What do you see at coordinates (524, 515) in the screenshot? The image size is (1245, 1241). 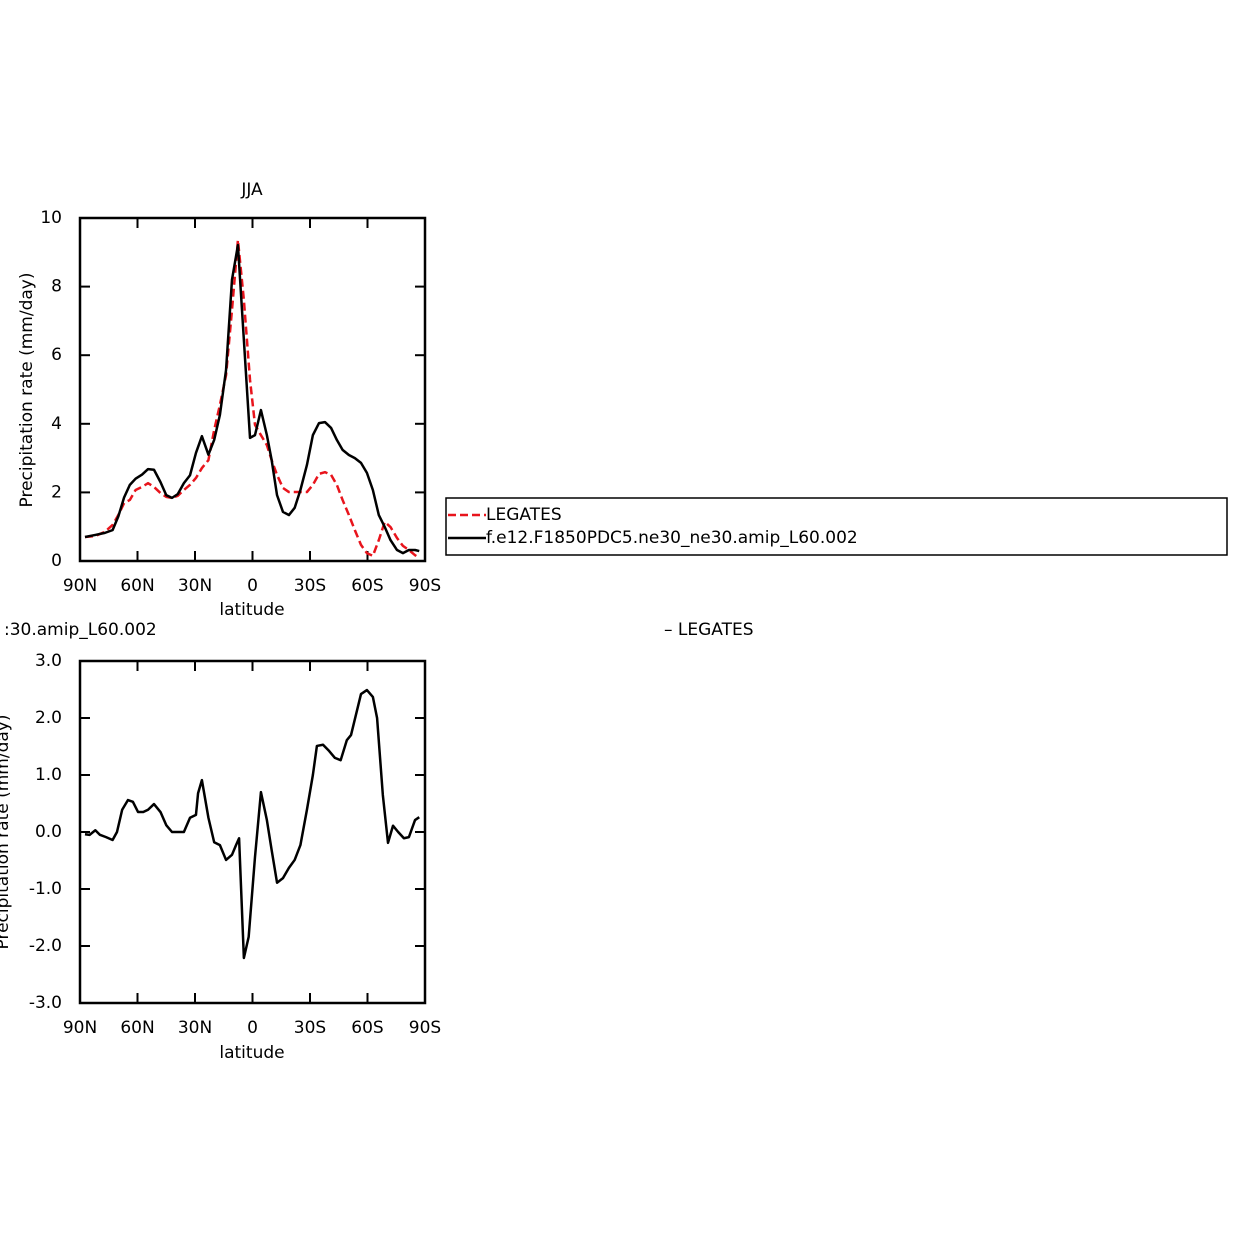 I see `legend-label: LEGATES` at bounding box center [524, 515].